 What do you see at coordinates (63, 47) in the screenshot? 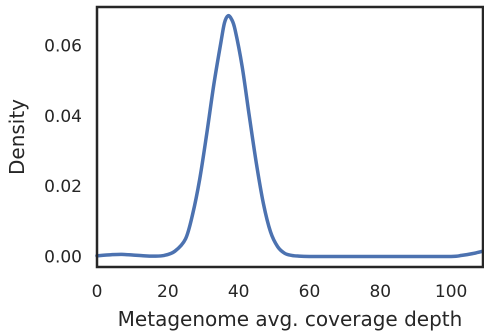
I see `y-tick-label: 0.06` at bounding box center [63, 47].